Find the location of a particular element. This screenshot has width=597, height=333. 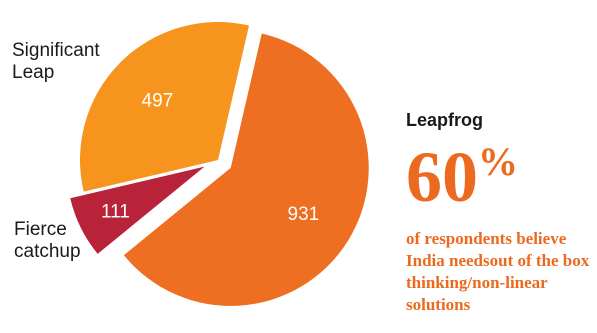

value-label-fierce-catchup: 111 is located at coordinates (115, 212).